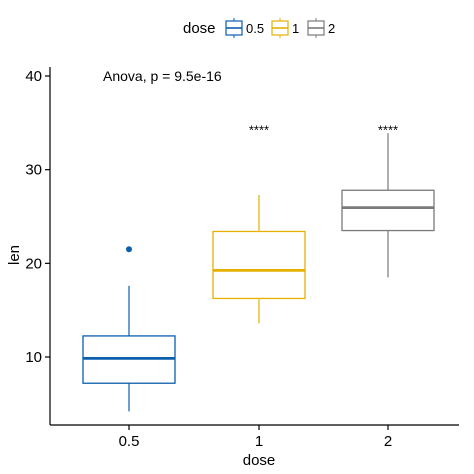 Image resolution: width=474 pixels, height=474 pixels. Describe the element at coordinates (33, 357) in the screenshot. I see `y-tick-label: 10` at that location.